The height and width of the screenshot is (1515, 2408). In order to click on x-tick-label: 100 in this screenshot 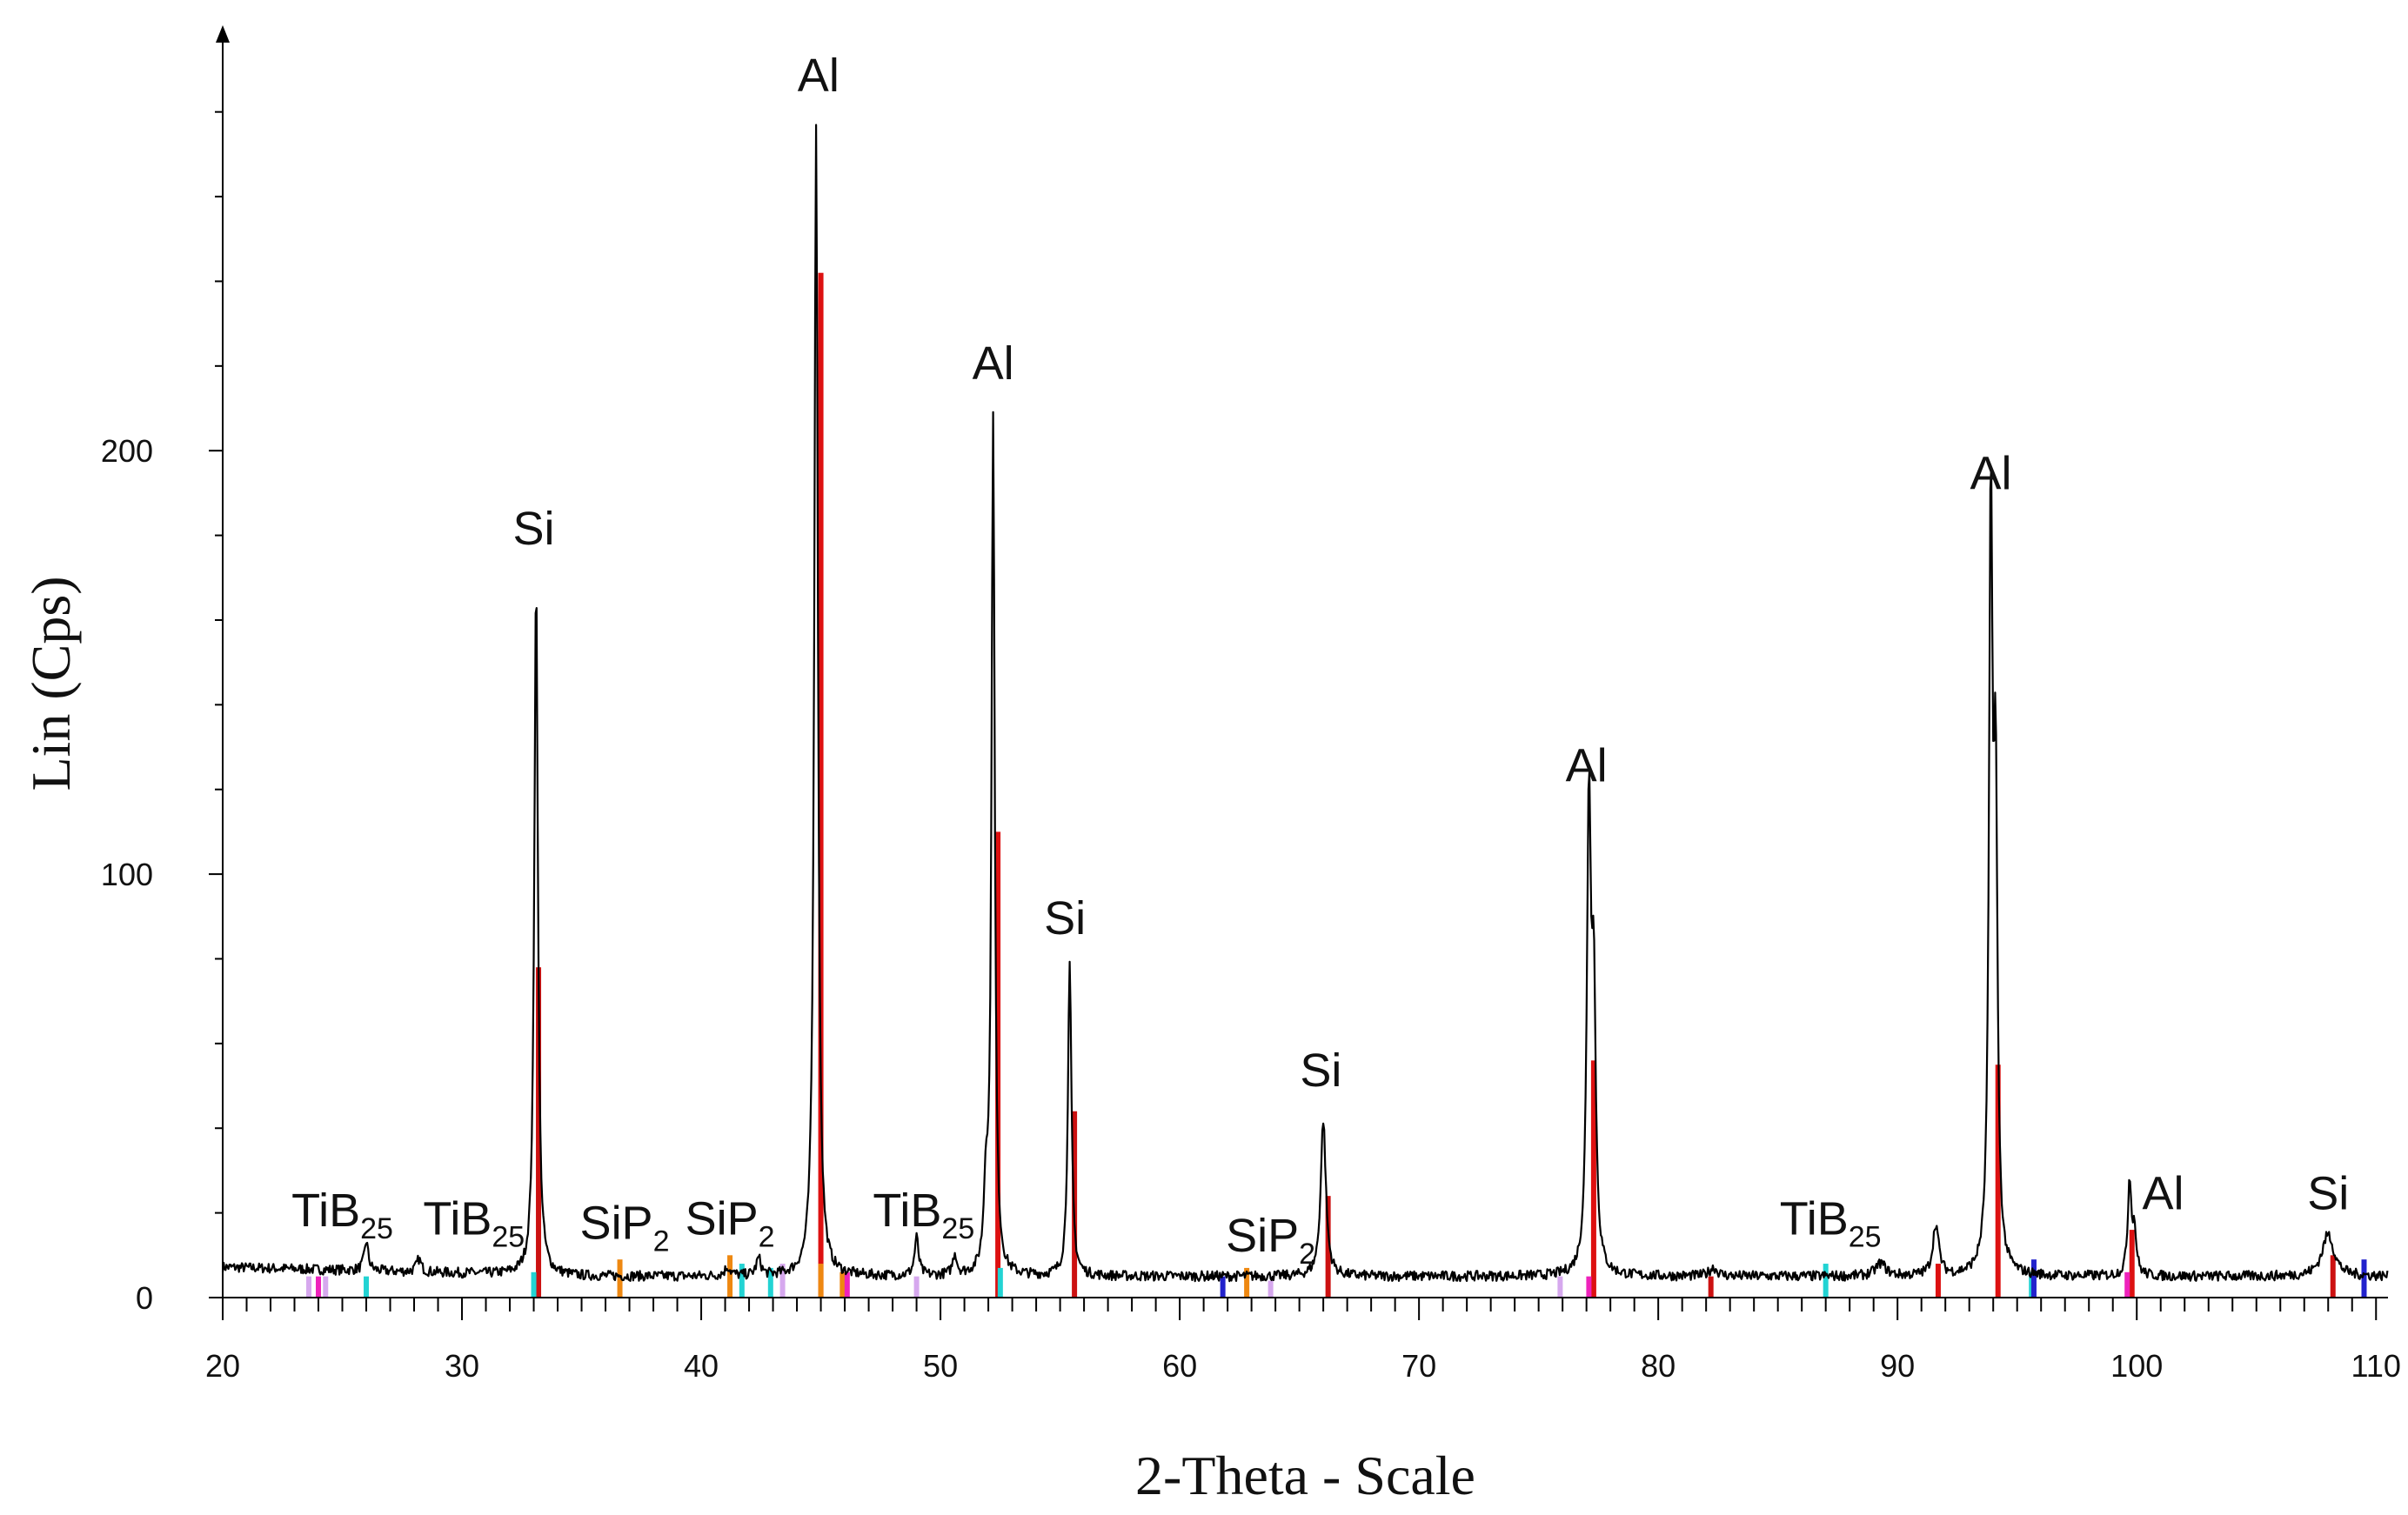, I will do `click(2136, 1366)`.